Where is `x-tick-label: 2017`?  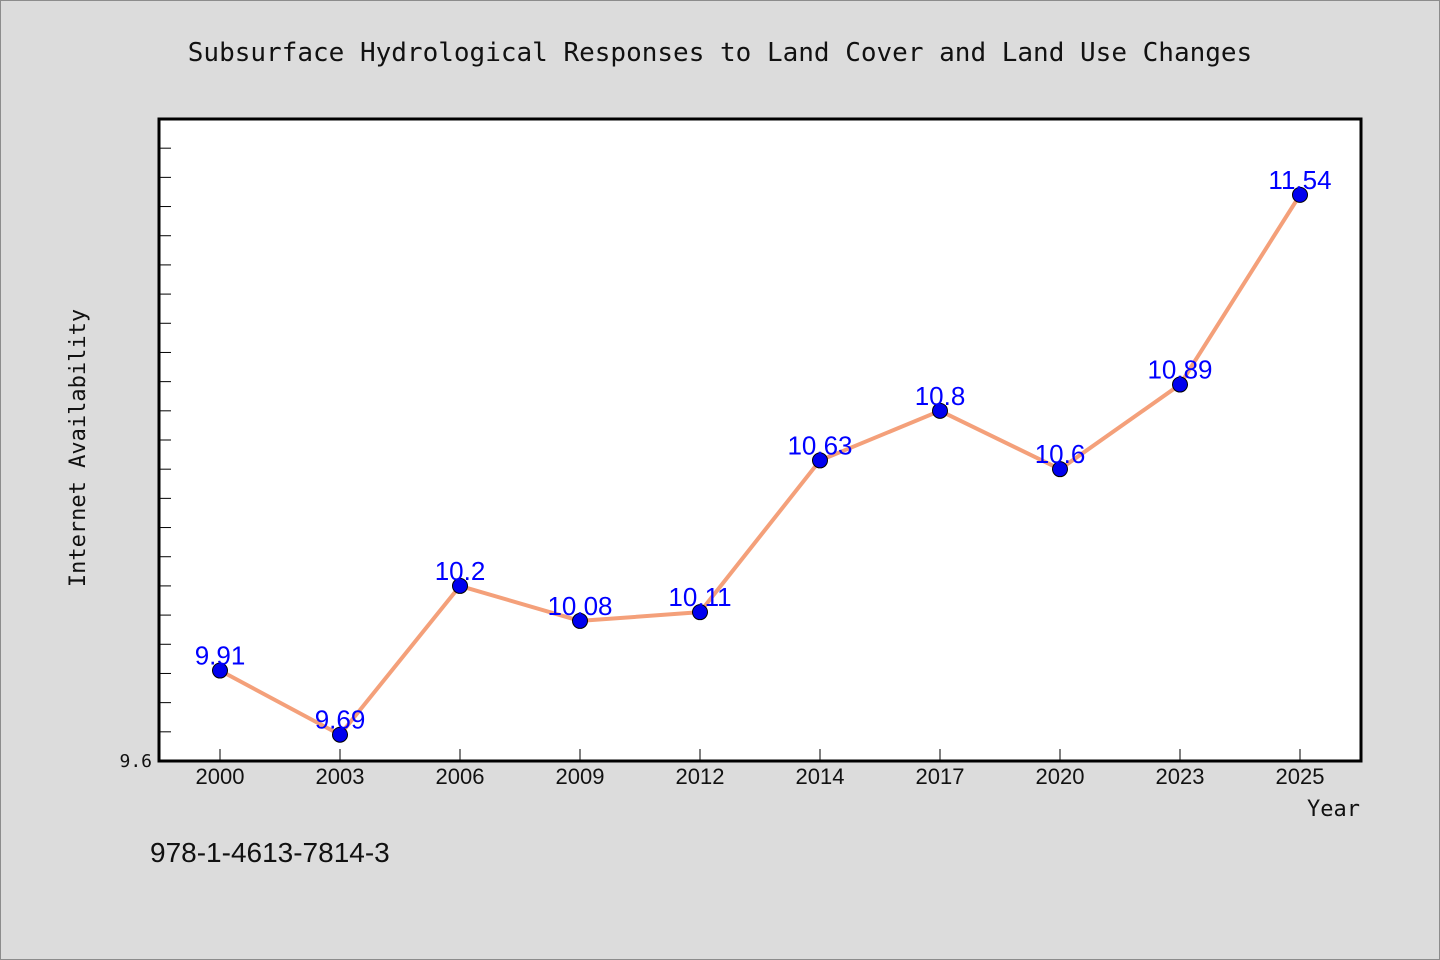
x-tick-label: 2017 is located at coordinates (940, 776).